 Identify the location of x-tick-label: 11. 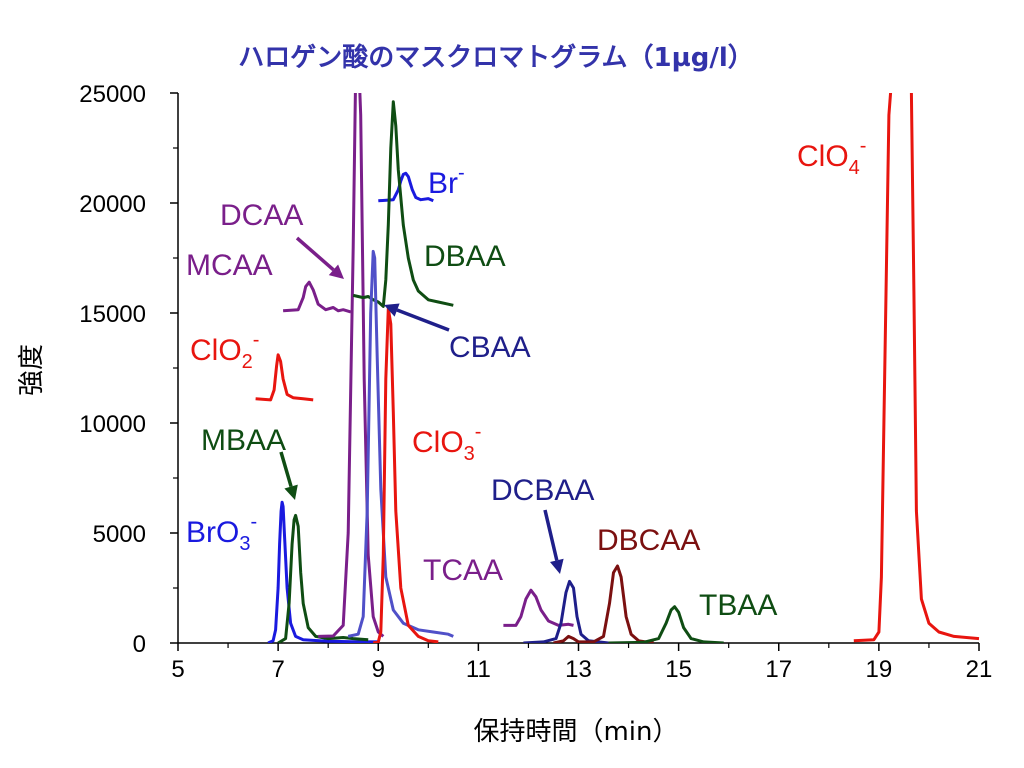
(478, 669).